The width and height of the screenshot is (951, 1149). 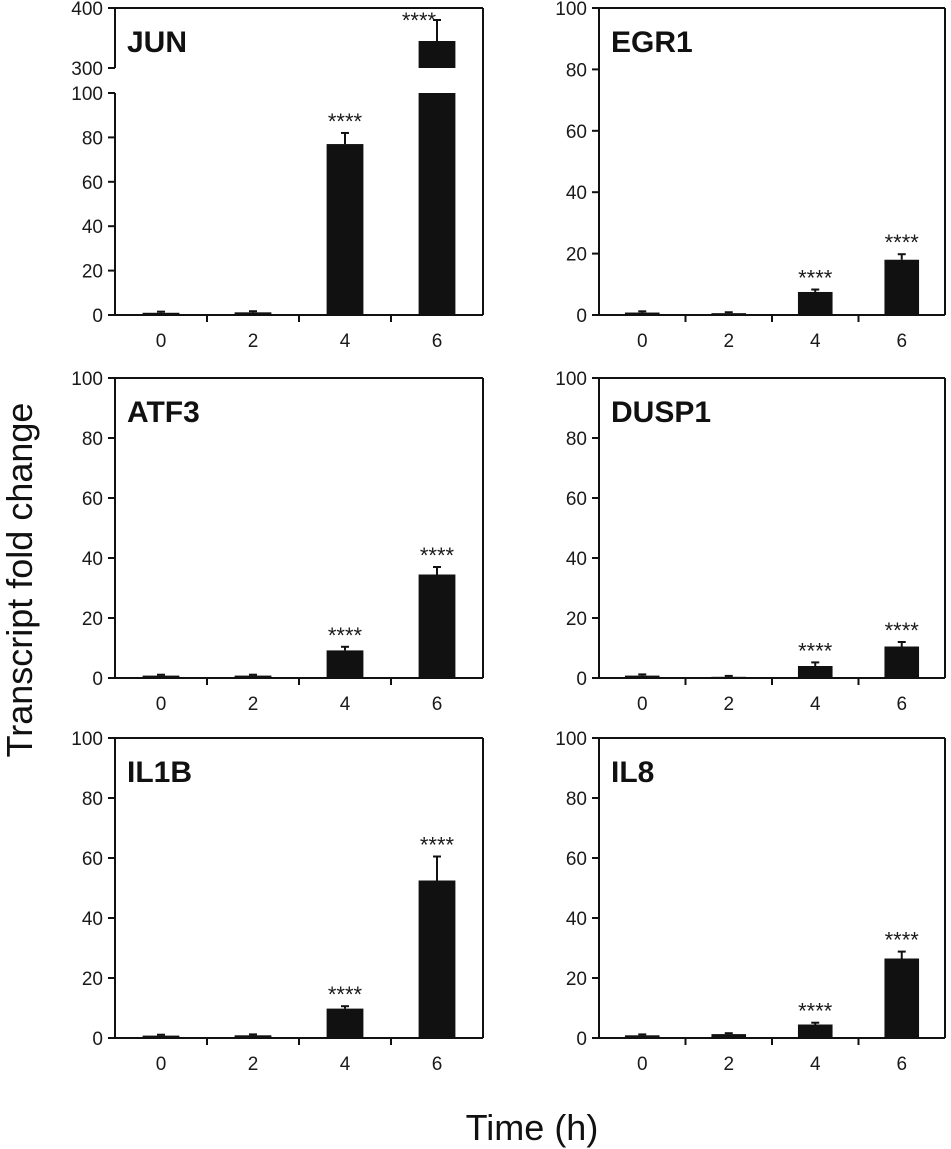 What do you see at coordinates (159, 772) in the screenshot?
I see `panel-title: IL1B` at bounding box center [159, 772].